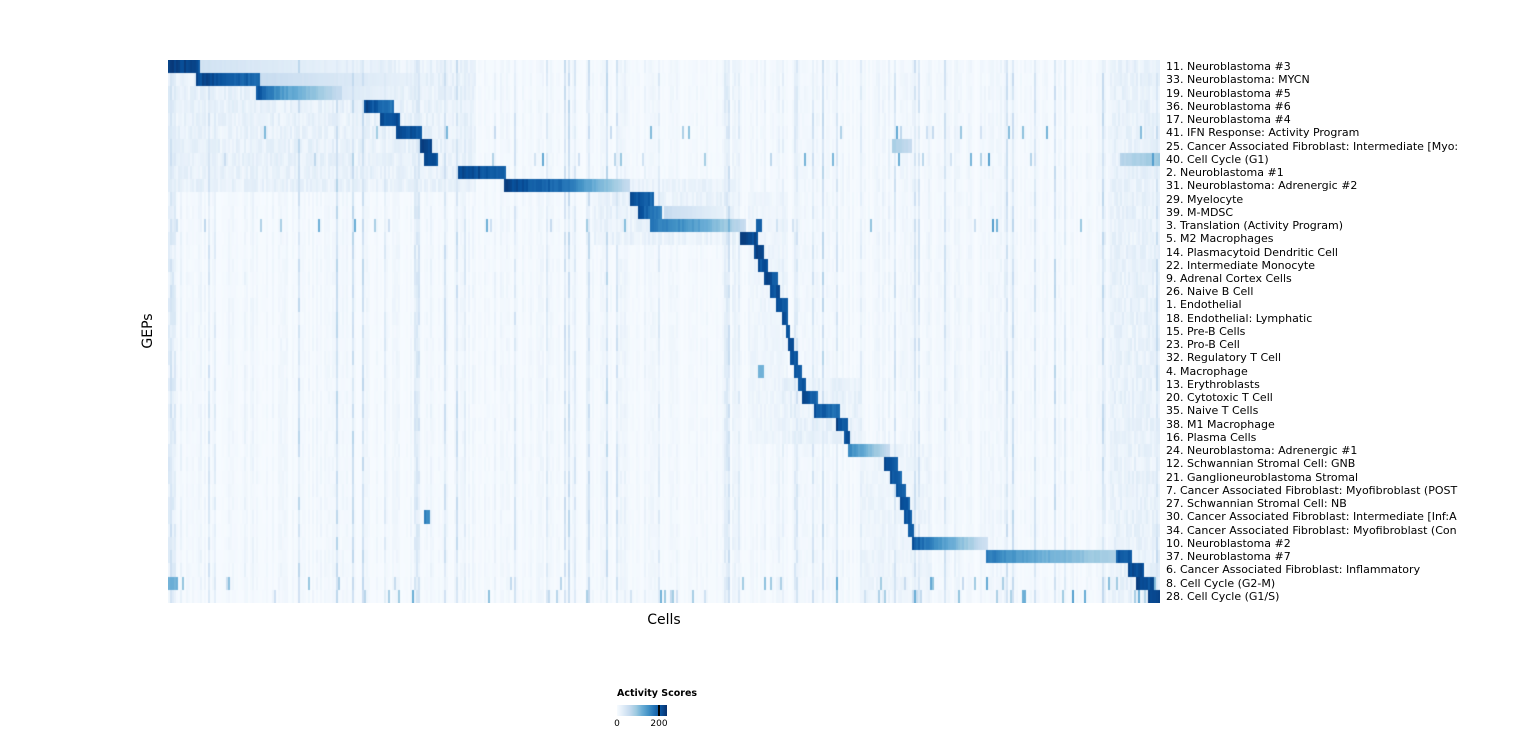 This screenshot has height=743, width=1540. What do you see at coordinates (1225, 173) in the screenshot?
I see `row-label: 2. Neuroblastoma #1` at bounding box center [1225, 173].